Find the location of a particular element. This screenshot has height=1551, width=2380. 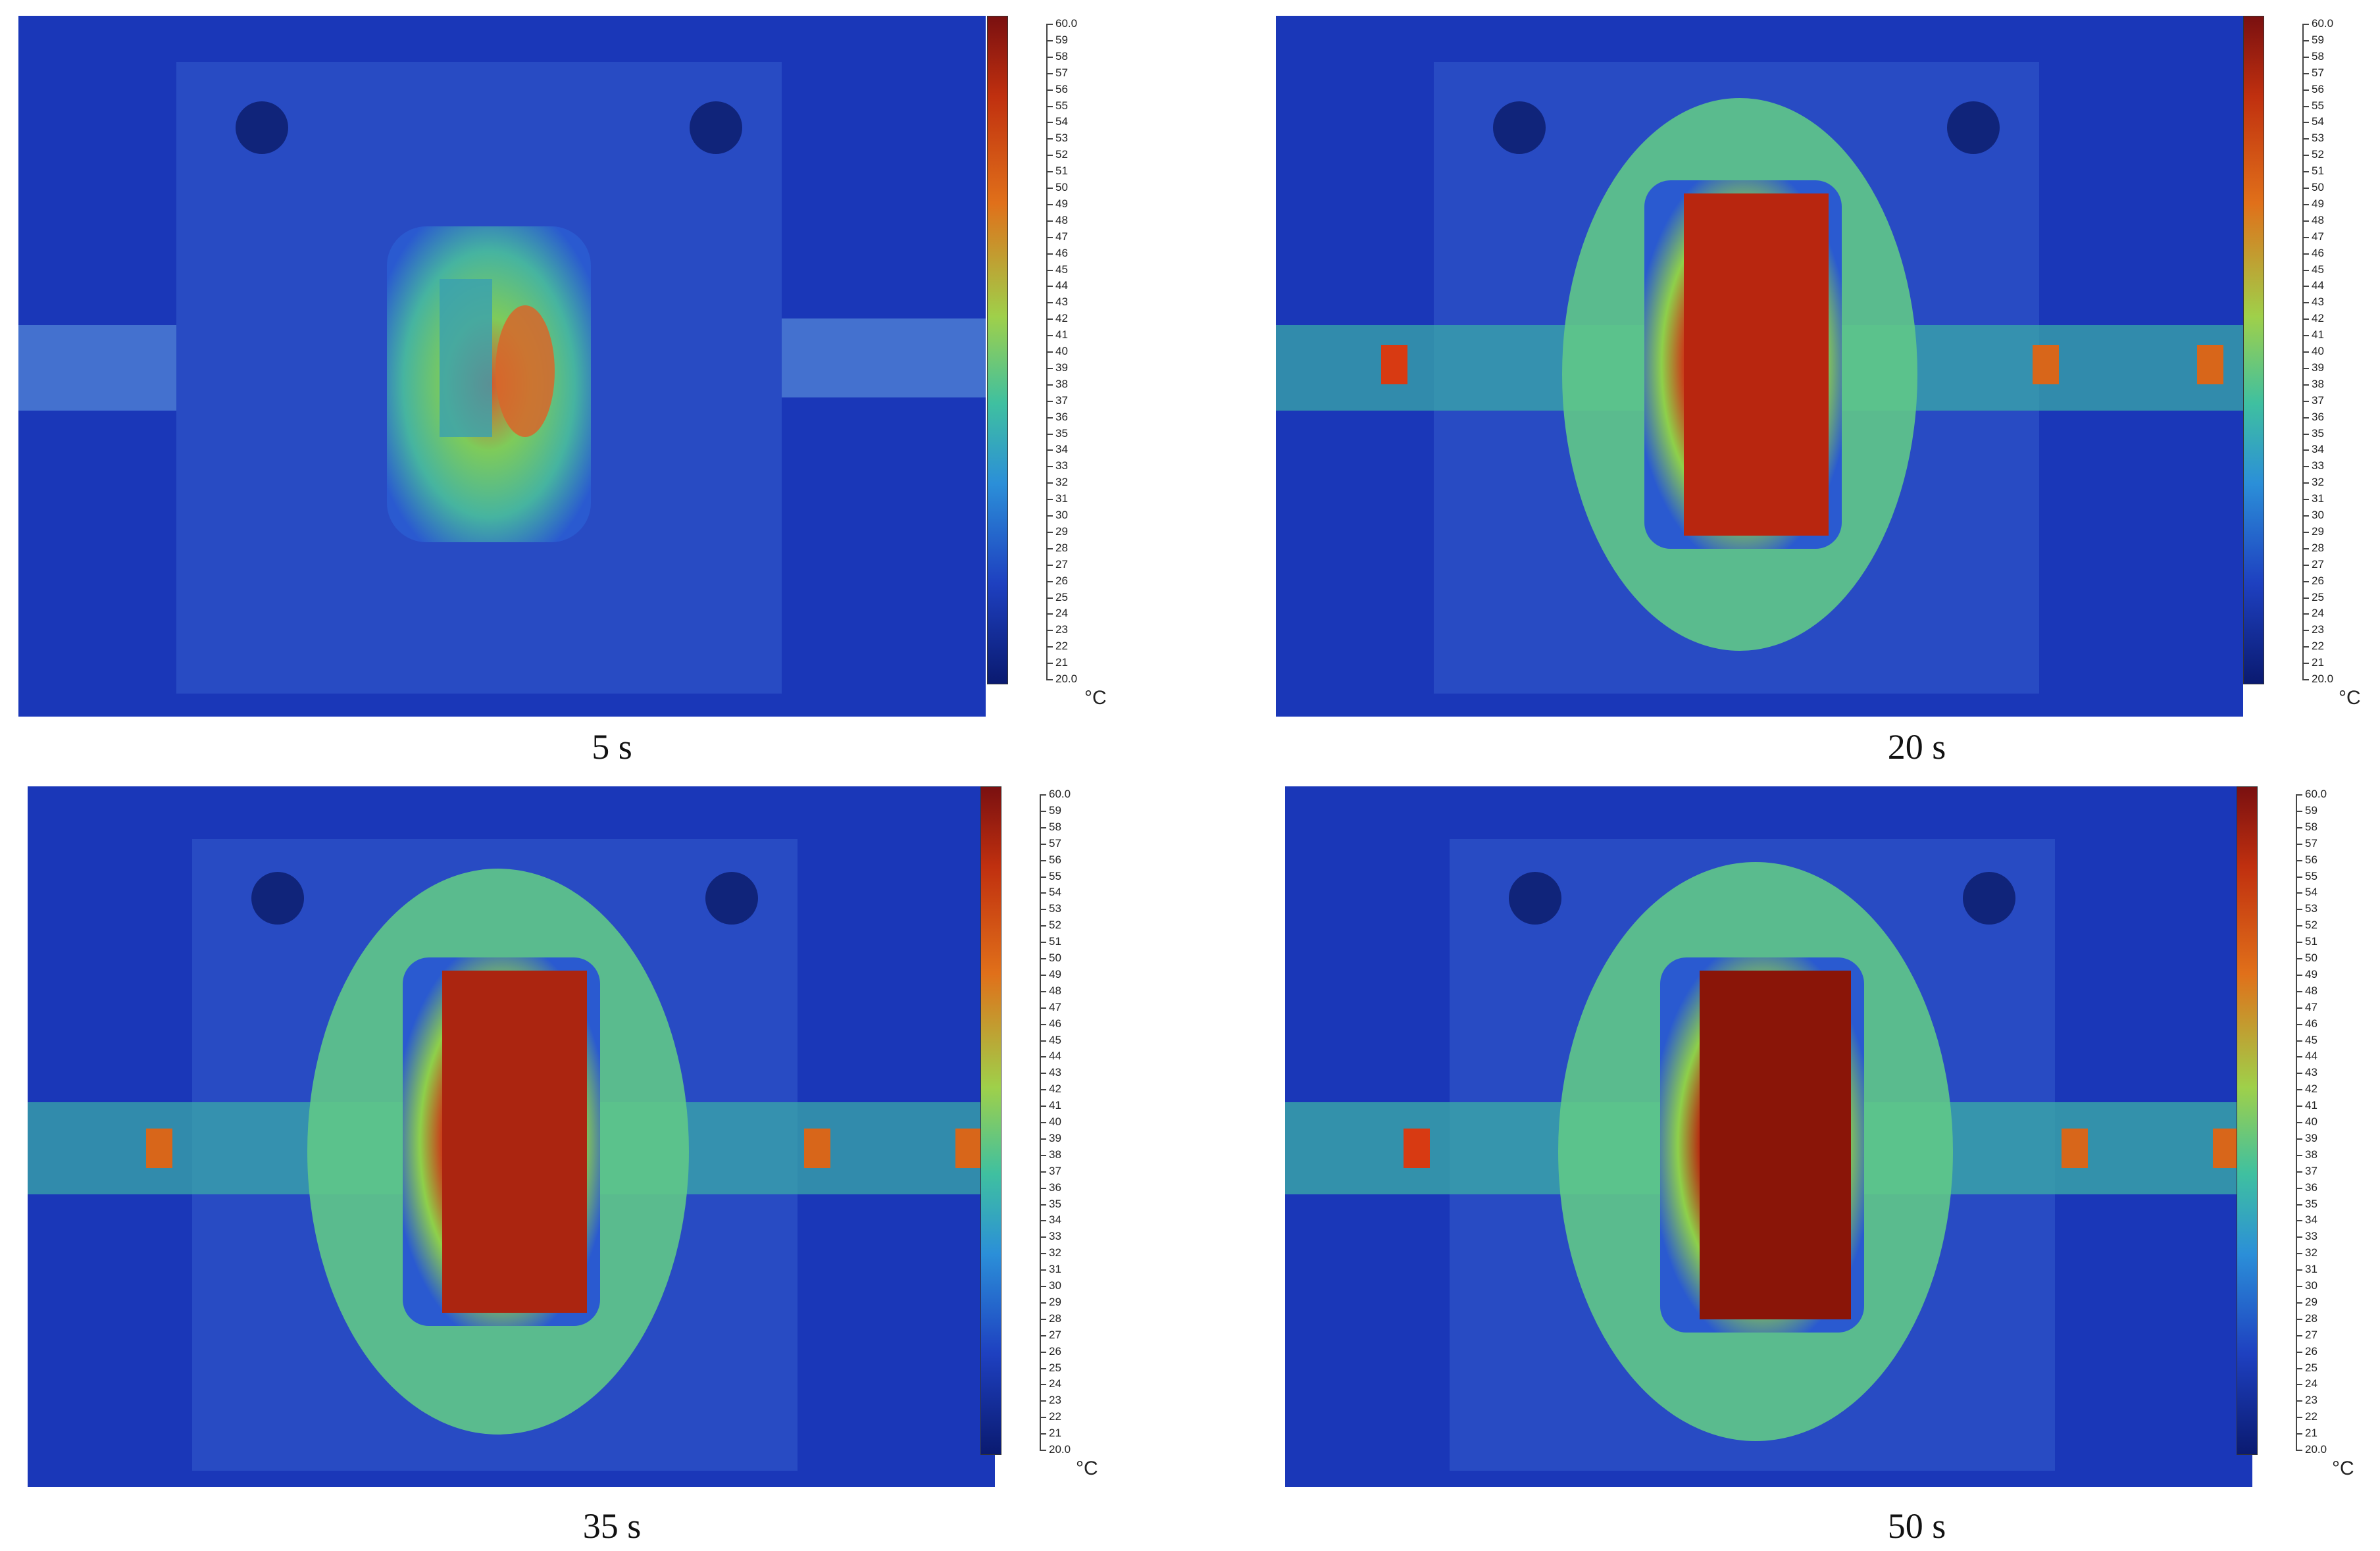

scale-tick-label: 58 is located at coordinates (2311, 826).